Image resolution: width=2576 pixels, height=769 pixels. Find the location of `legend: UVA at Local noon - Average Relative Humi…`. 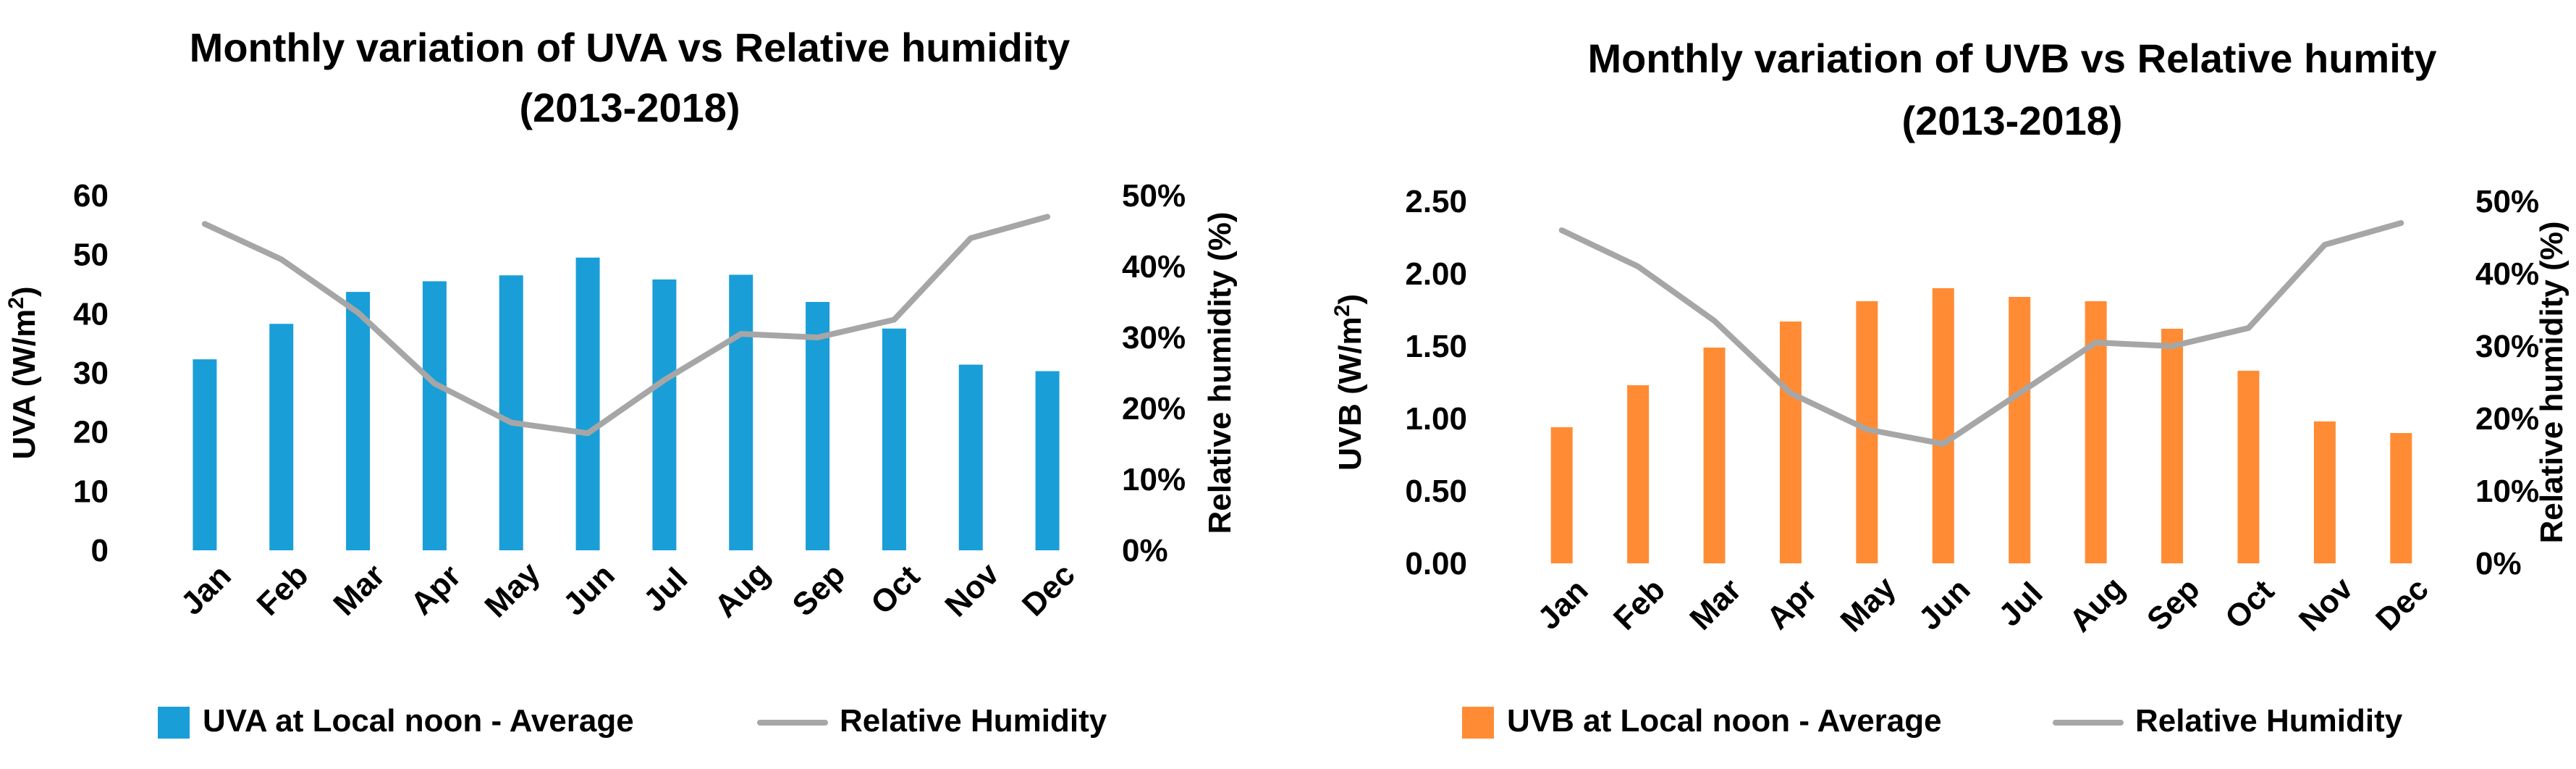

legend: UVA at Local noon - Average Relative Humi… is located at coordinates (632, 721).